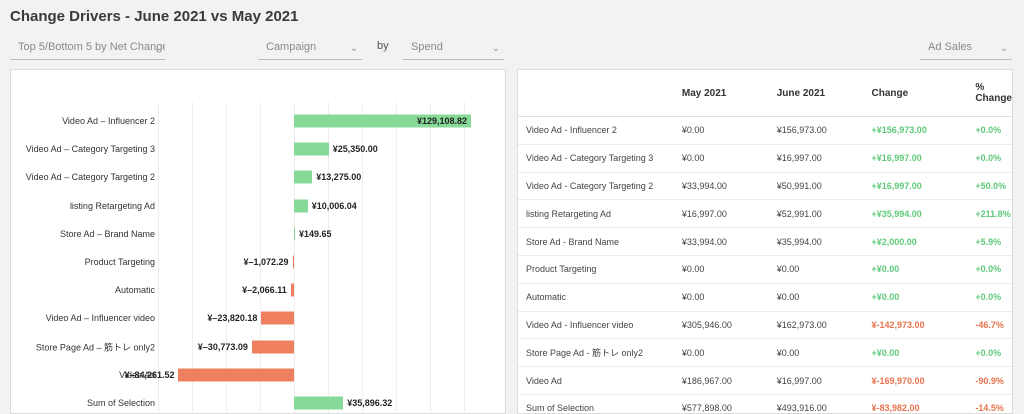 The height and width of the screenshot is (414, 1024). What do you see at coordinates (596, 241) in the screenshot?
I see `row-name: Store Ad - Brand Name` at bounding box center [596, 241].